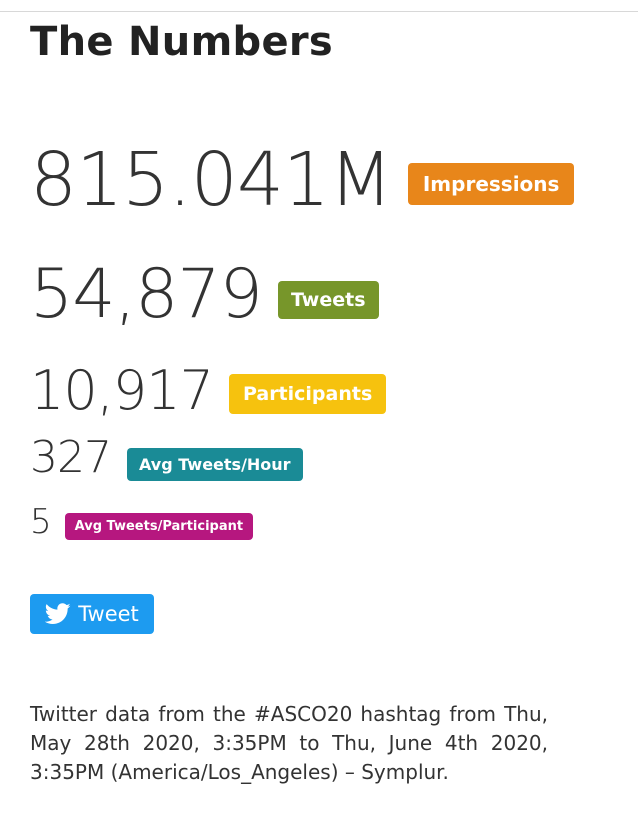  I want to click on stat-value: 5, so click(41, 522).